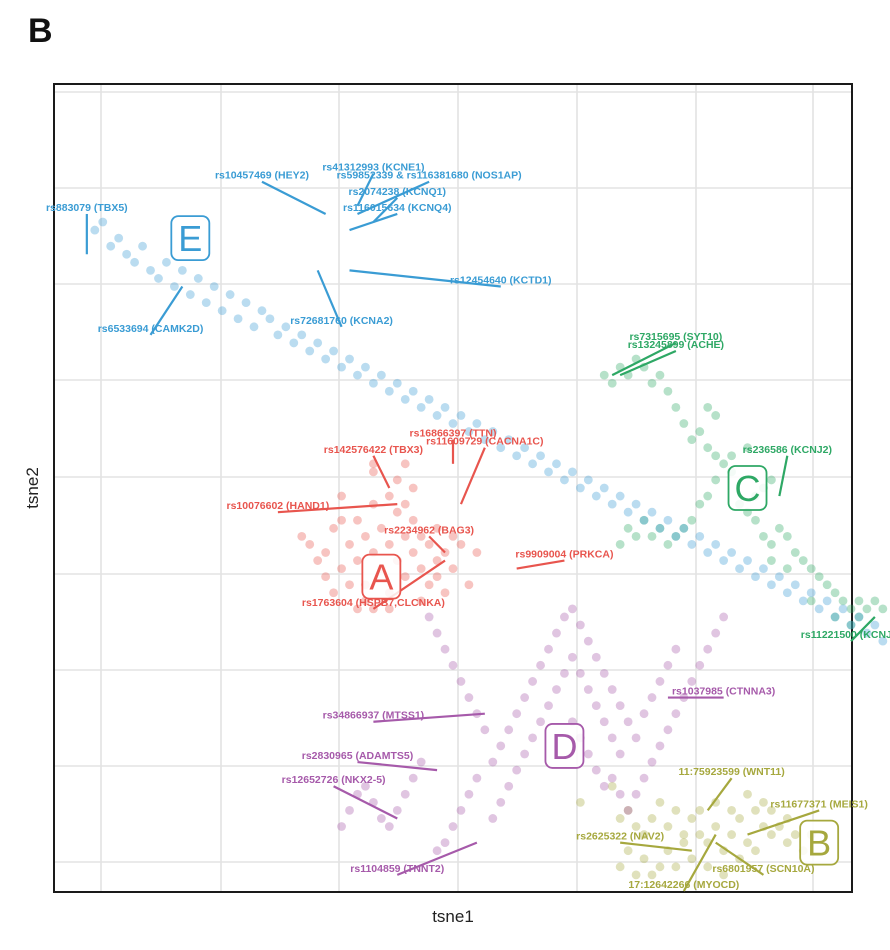 The width and height of the screenshot is (890, 950). I want to click on cluster-C-points, so click(743, 492).